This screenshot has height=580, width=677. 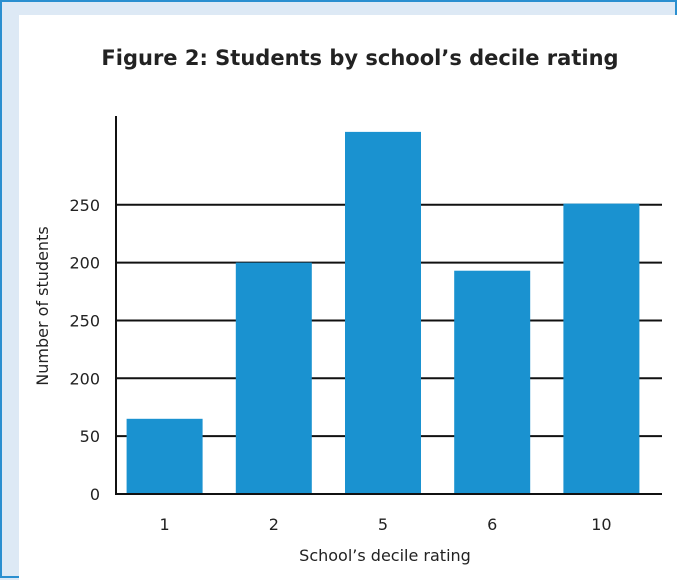 I want to click on x-tick-labels: 1 2 5 6 10, so click(x=386, y=524).